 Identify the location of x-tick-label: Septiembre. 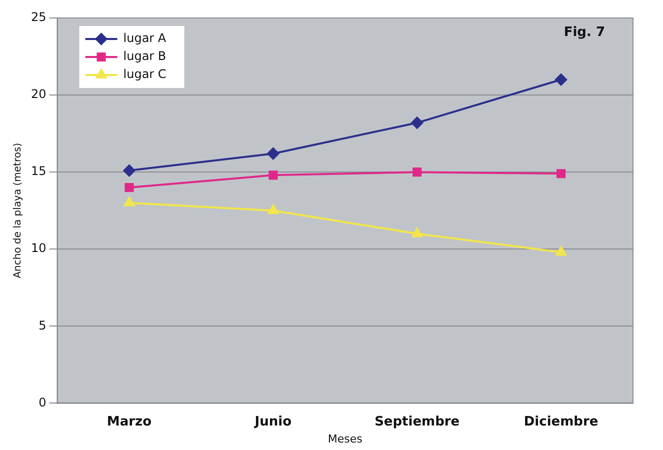
(417, 422).